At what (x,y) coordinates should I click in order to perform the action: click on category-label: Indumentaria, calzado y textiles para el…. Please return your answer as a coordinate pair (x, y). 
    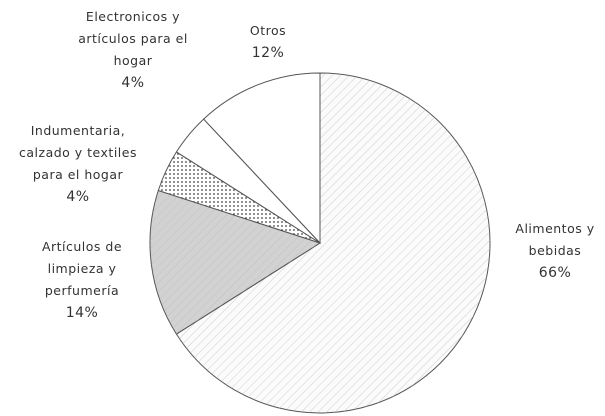
    Looking at the image, I should click on (78, 152).